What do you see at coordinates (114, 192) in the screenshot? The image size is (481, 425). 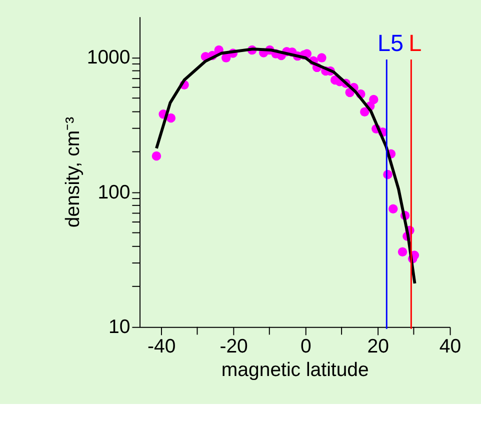 I see `y-tick-label: 100` at bounding box center [114, 192].